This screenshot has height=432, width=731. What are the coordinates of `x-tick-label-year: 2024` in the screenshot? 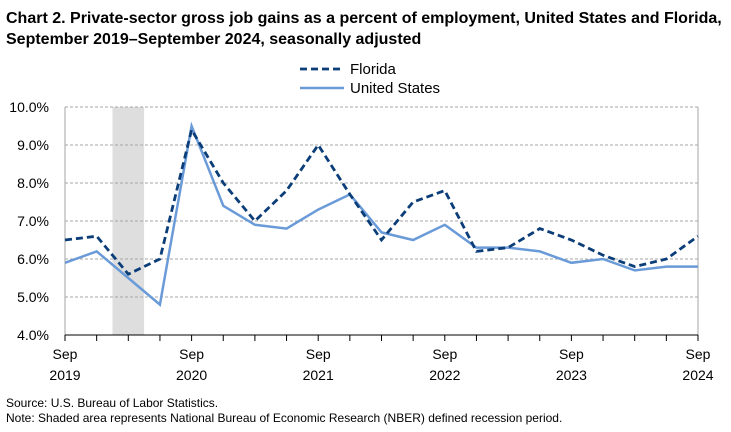 It's located at (697, 375).